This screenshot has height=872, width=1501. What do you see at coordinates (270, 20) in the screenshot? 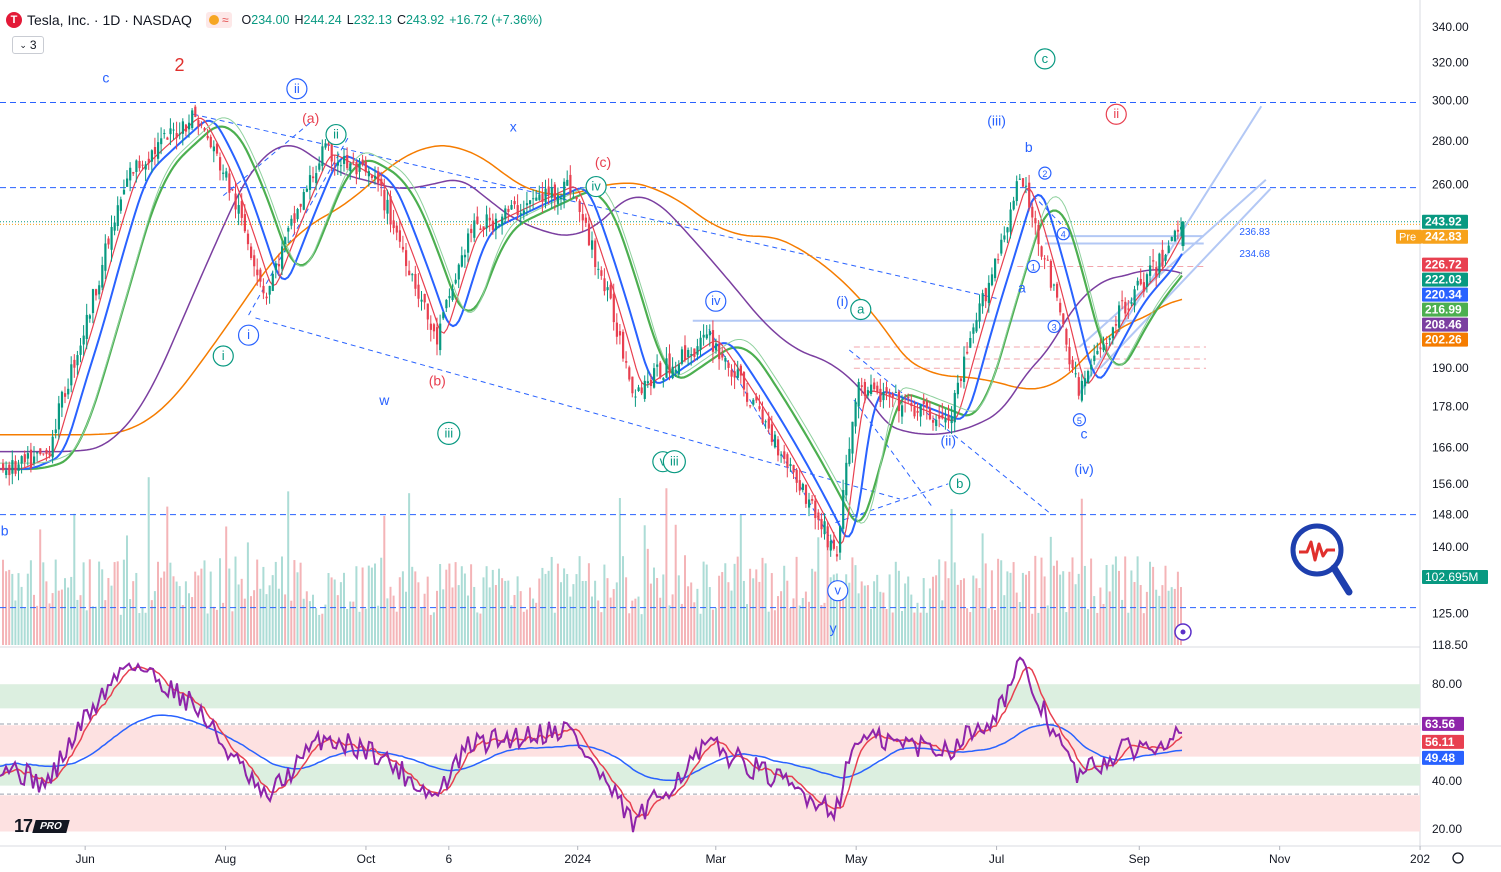
I see `ohlc-value: 234.00` at bounding box center [270, 20].